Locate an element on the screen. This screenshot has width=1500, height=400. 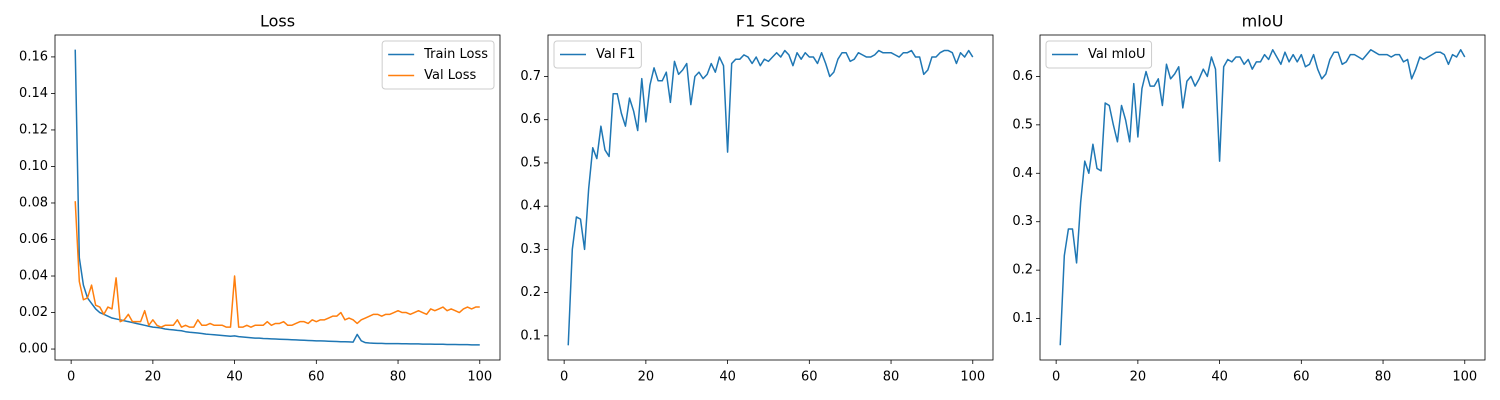
chart-title: Loss is located at coordinates (277, 21).